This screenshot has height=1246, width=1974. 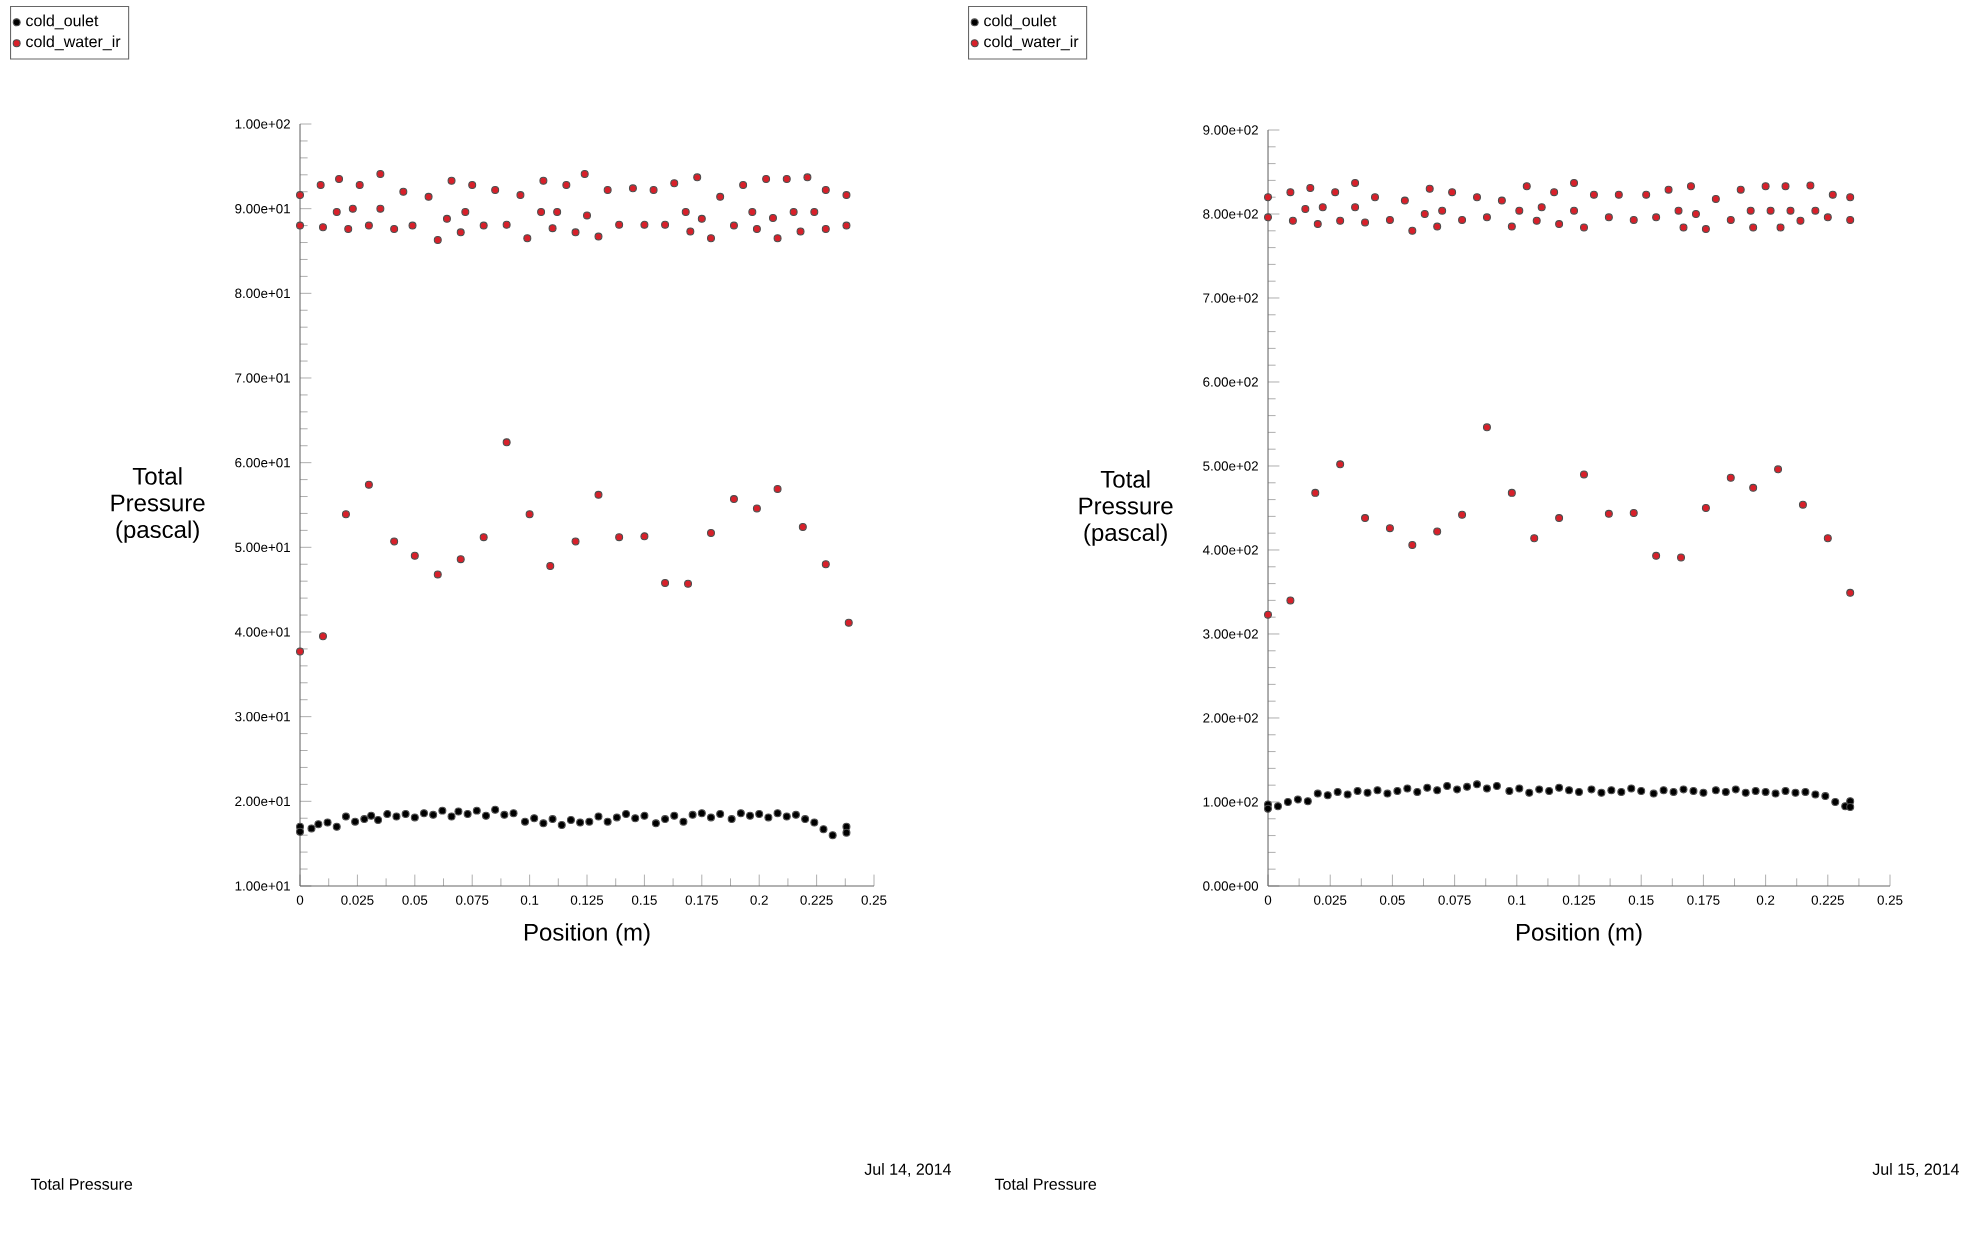 What do you see at coordinates (907, 1170) in the screenshot?
I see `text: Jul 14, 2014` at bounding box center [907, 1170].